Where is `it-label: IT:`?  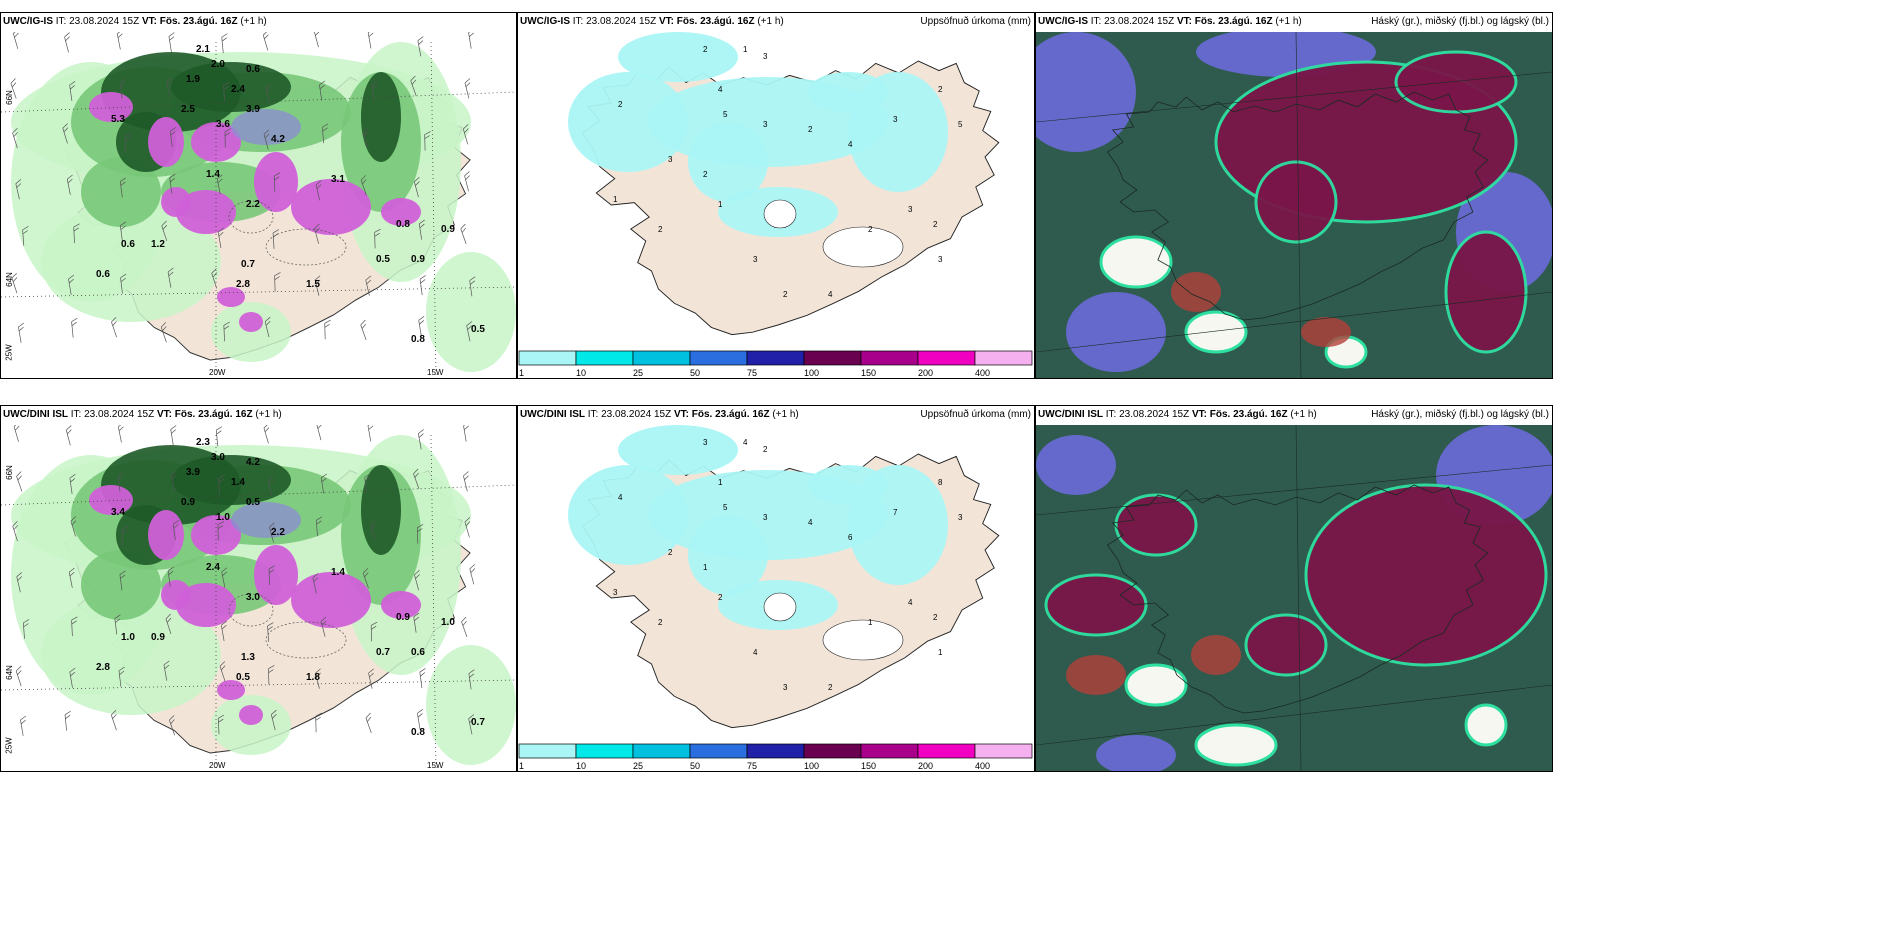 it-label: IT: is located at coordinates (1111, 414).